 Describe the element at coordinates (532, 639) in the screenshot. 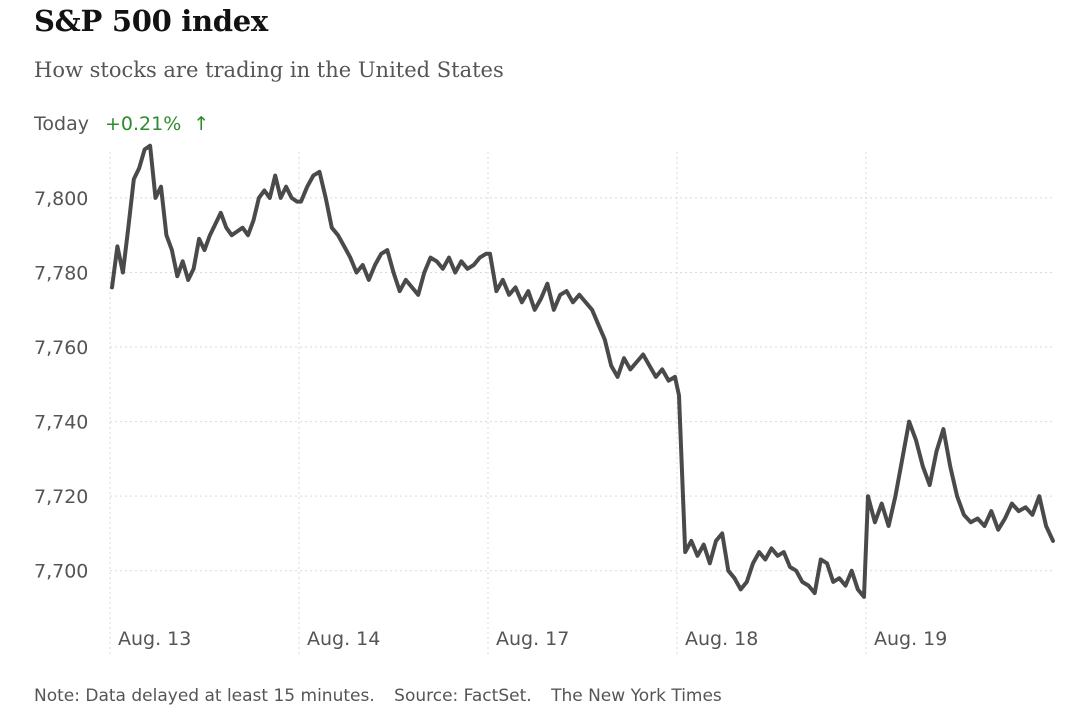

I see `x-tick-label: Aug. 17` at that location.